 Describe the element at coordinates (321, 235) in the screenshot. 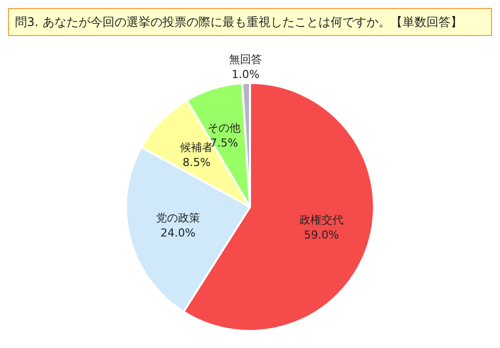

I see `data-label: 59.0%` at that location.